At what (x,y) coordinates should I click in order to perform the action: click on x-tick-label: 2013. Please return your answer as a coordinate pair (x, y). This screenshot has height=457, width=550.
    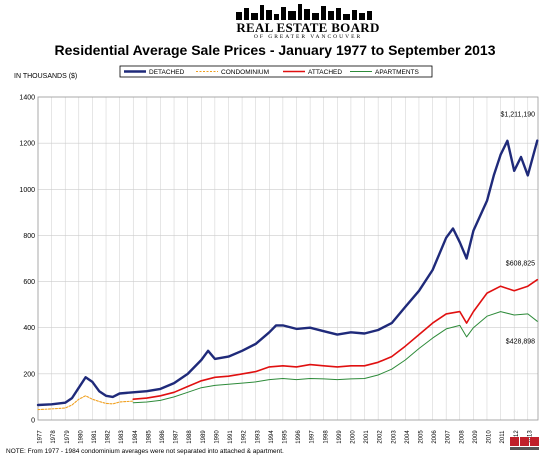
    Looking at the image, I should click on (530, 437).